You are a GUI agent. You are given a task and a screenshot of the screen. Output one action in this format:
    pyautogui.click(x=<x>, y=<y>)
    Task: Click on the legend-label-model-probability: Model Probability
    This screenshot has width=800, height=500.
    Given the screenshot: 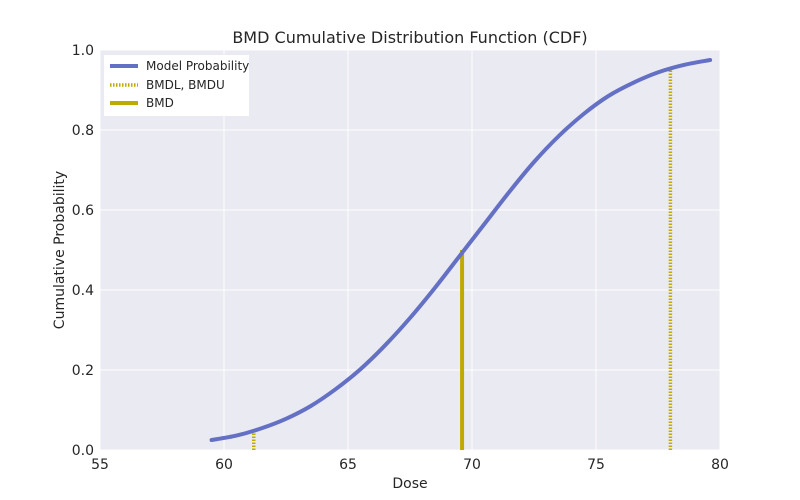 What is the action you would take?
    pyautogui.click(x=197, y=66)
    